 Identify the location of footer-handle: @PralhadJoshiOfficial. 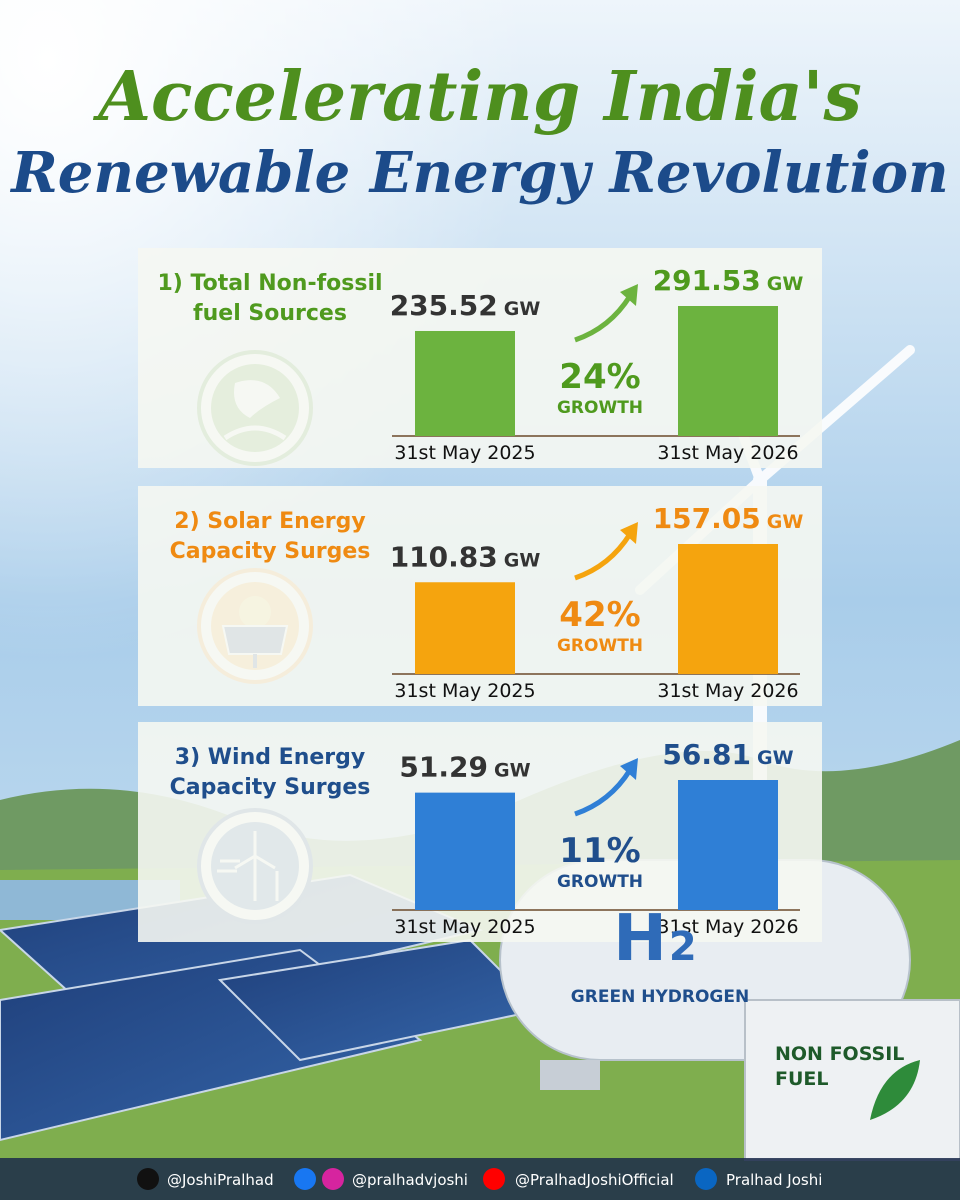
(594, 1180).